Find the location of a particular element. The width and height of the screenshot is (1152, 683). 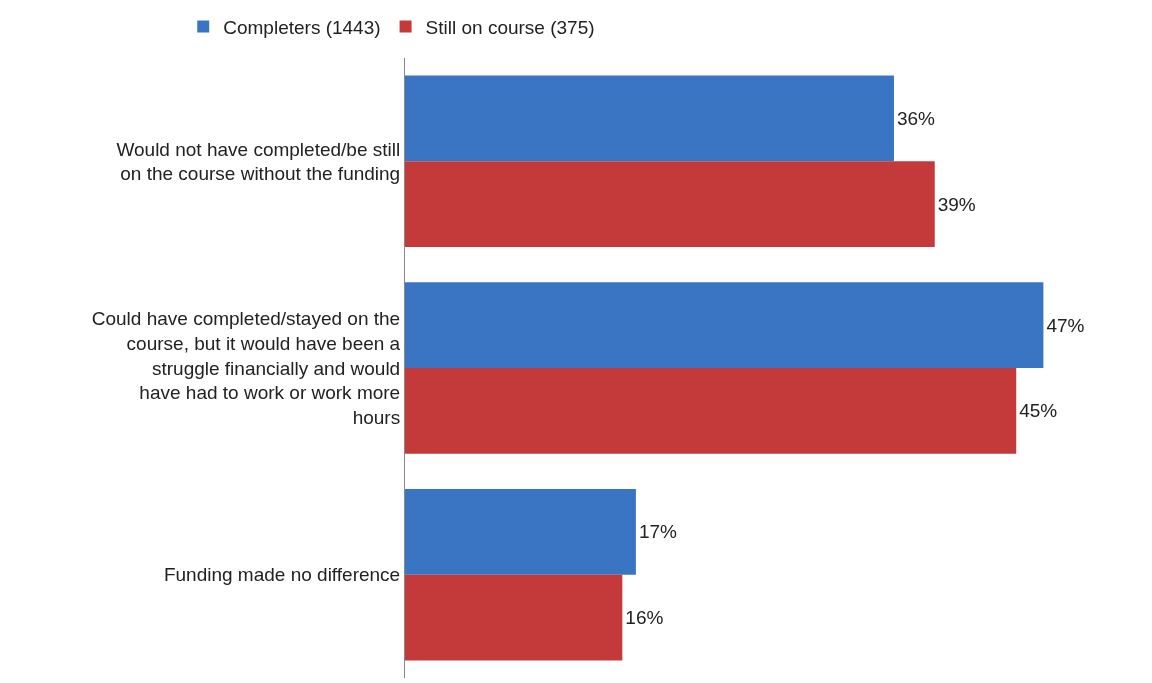

y-tick-label: Could have completed/stayed on the course, but it would have been a struggle financially and would have had to work or work more hours is located at coordinates (246, 368).